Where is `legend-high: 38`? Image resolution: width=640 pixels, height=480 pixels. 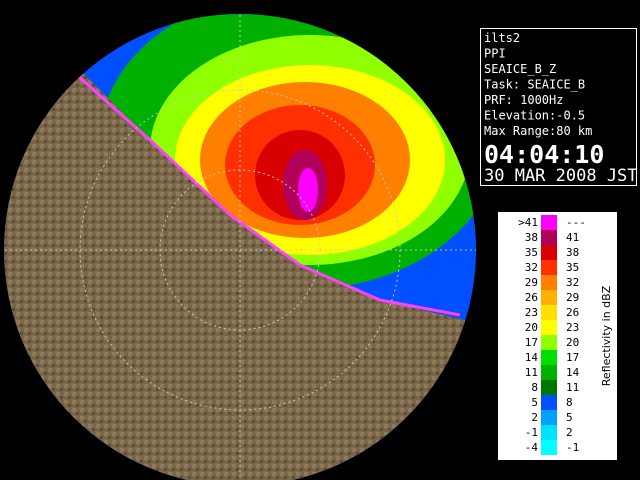 legend-high: 38 is located at coordinates (572, 252).